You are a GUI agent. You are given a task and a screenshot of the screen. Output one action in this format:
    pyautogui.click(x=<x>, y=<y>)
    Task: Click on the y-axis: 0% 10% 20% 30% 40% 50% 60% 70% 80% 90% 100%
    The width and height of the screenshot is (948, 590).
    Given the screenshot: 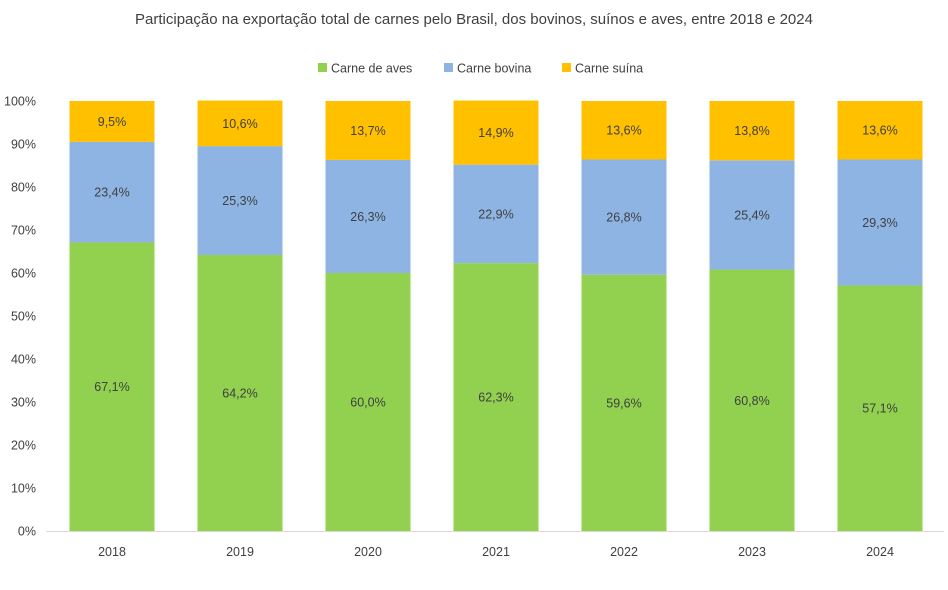 What is the action you would take?
    pyautogui.click(x=20, y=317)
    